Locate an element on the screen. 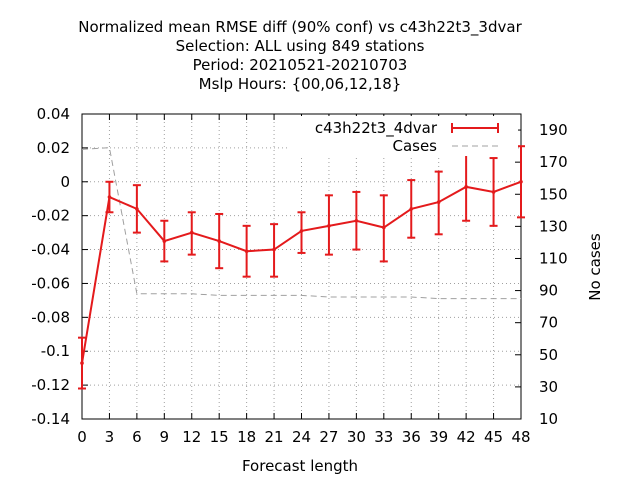 The height and width of the screenshot is (480, 640). y-tick-label: 0.04 is located at coordinates (53, 114).